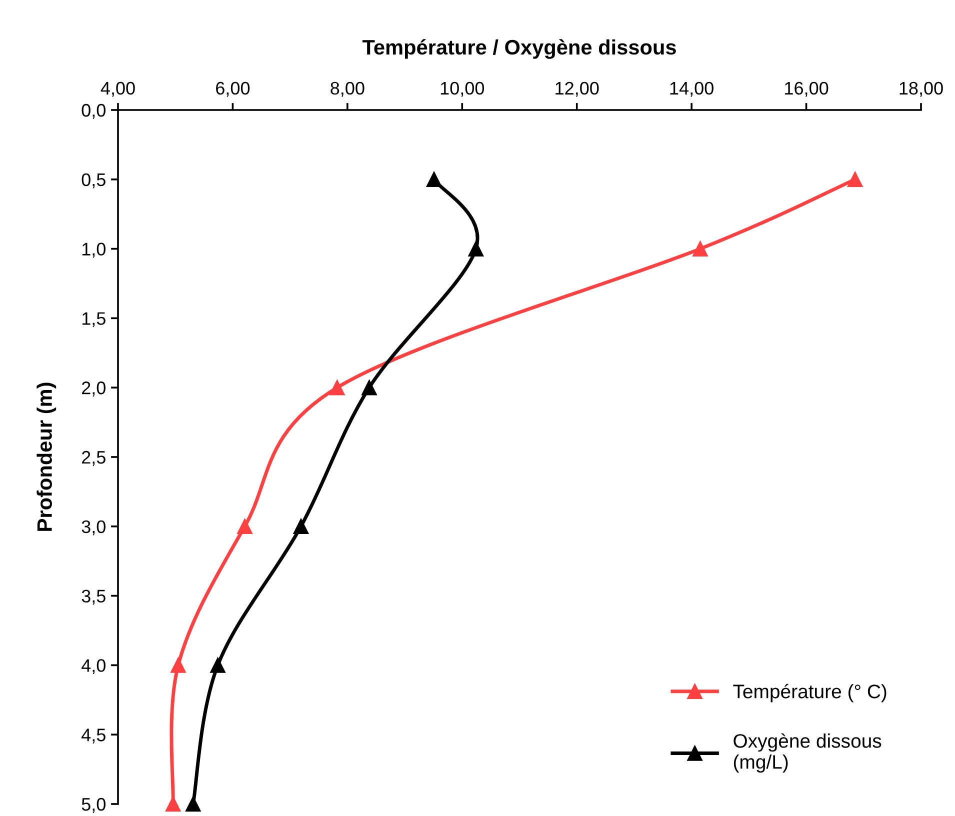 Image resolution: width=955 pixels, height=816 pixels. I want to click on y-tick-label: 3,5, so click(94, 597).